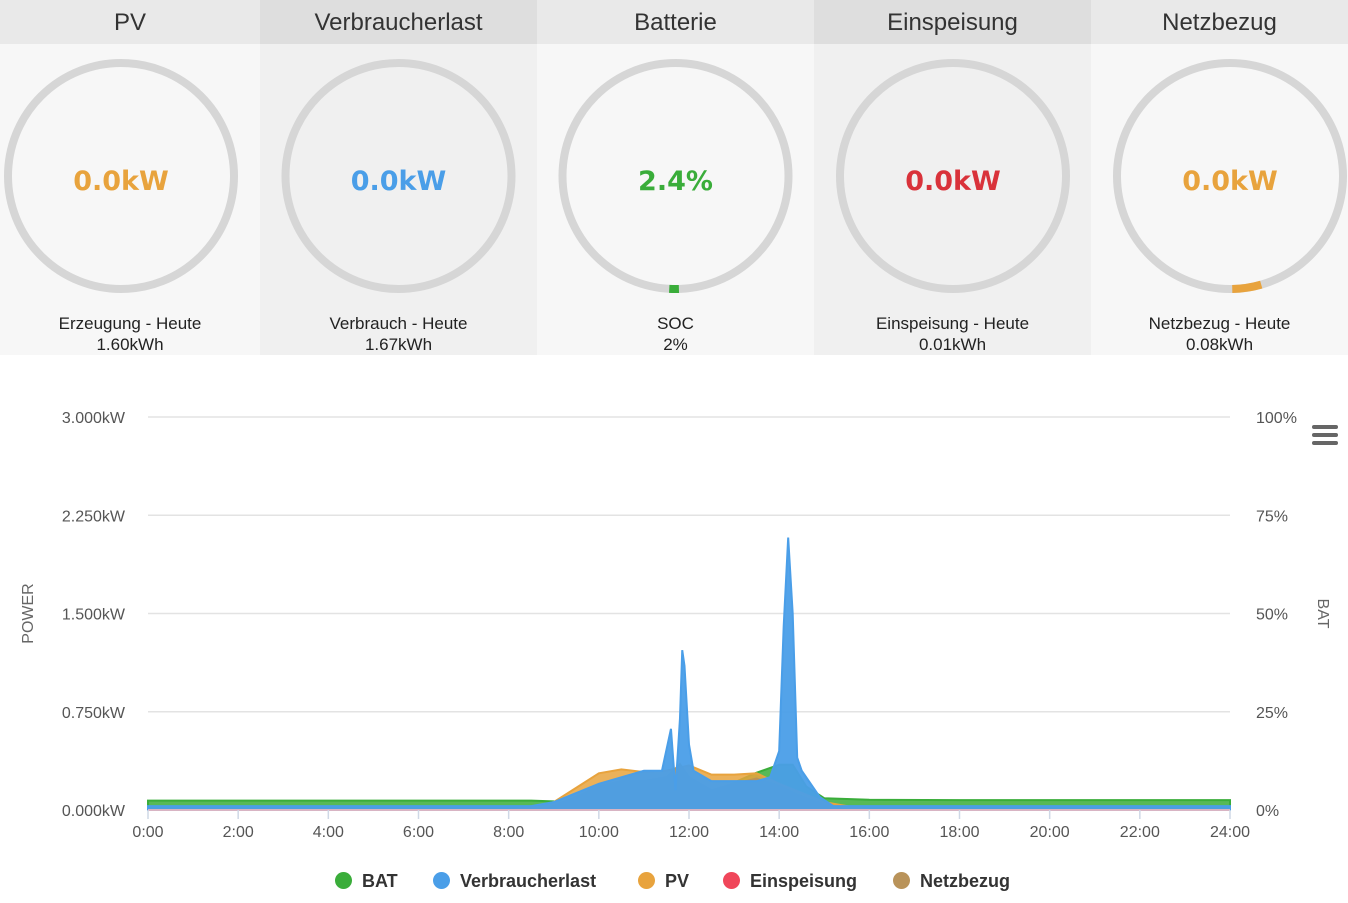 The height and width of the screenshot is (903, 1348). I want to click on x-tick-label: 12:00, so click(689, 832).